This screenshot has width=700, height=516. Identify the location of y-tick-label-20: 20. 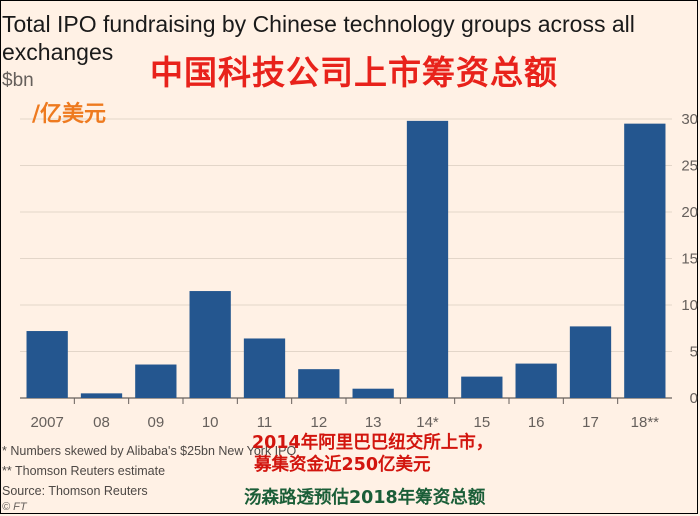
(689, 212).